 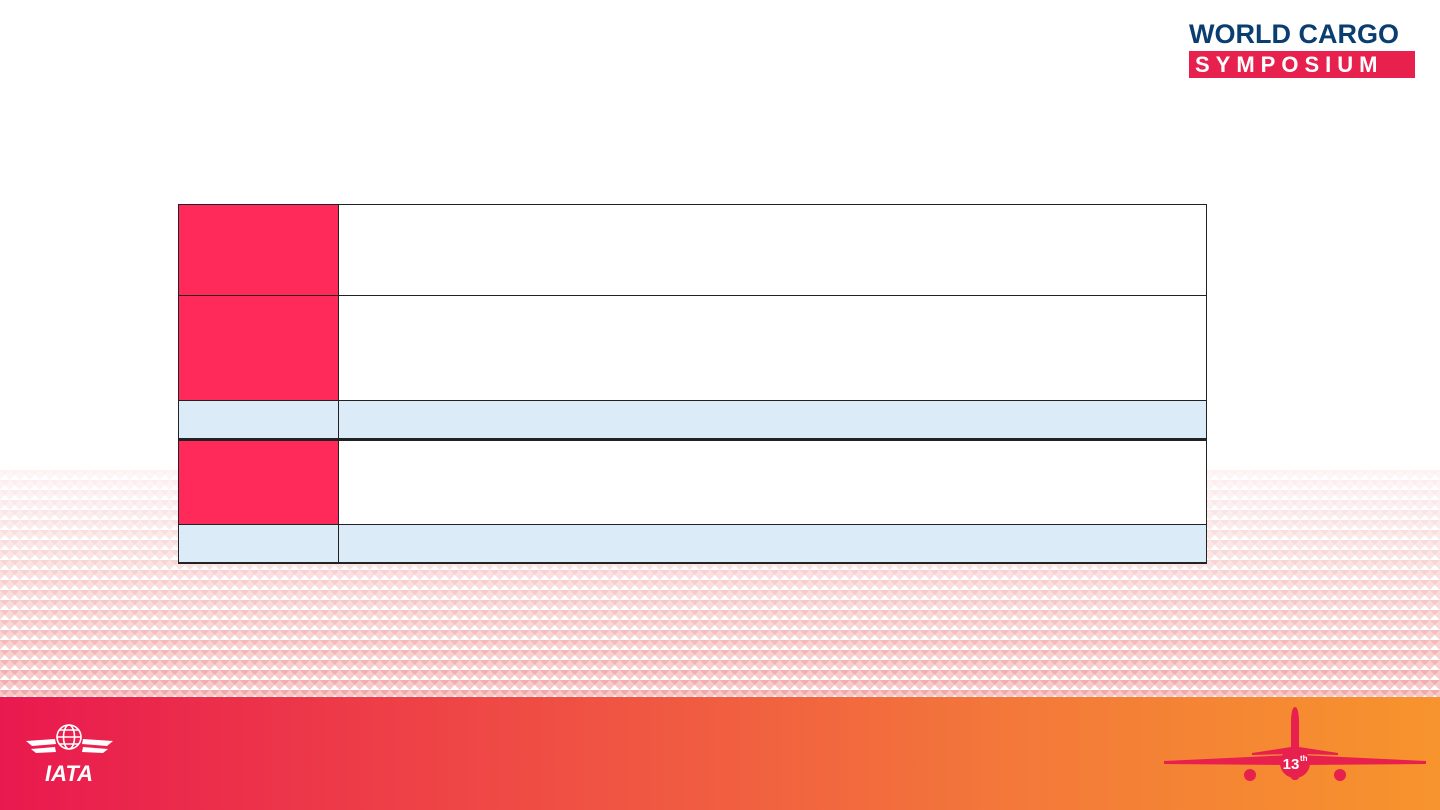 I want to click on logo-line-2: SYMPOSIUM, so click(x=1302, y=64).